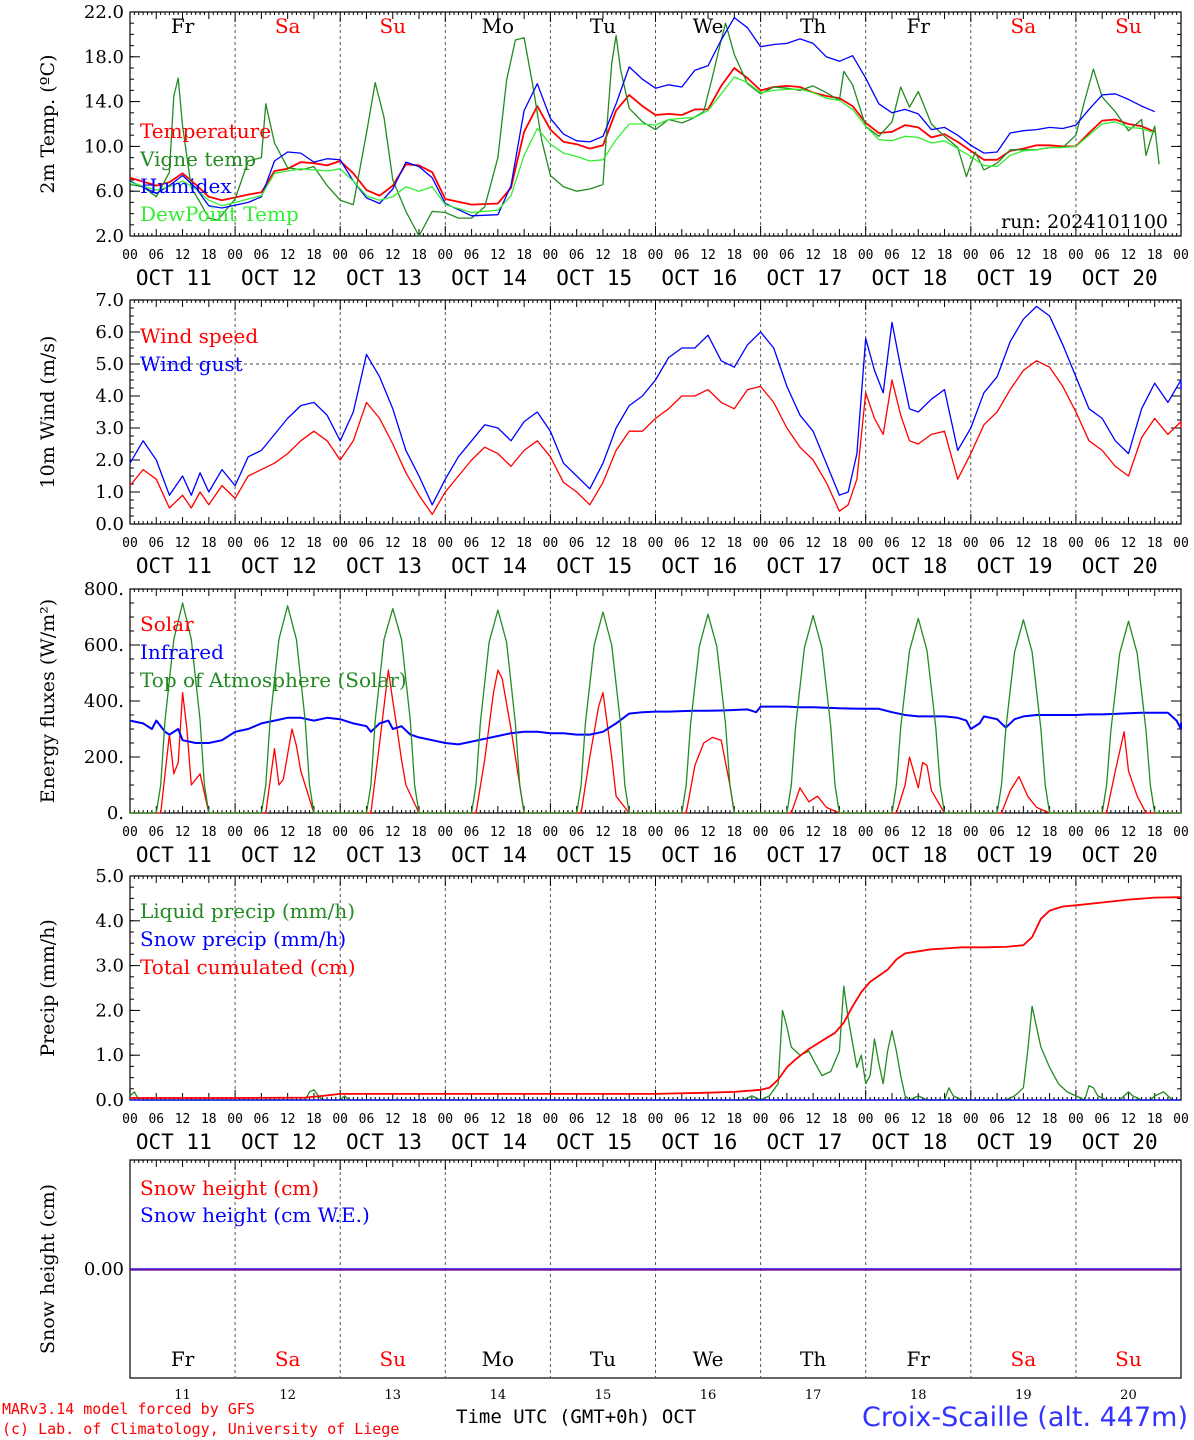 The image size is (1194, 1440). Describe the element at coordinates (255, 1215) in the screenshot. I see `legend-entry: Snow height (cm W.E.)` at that location.